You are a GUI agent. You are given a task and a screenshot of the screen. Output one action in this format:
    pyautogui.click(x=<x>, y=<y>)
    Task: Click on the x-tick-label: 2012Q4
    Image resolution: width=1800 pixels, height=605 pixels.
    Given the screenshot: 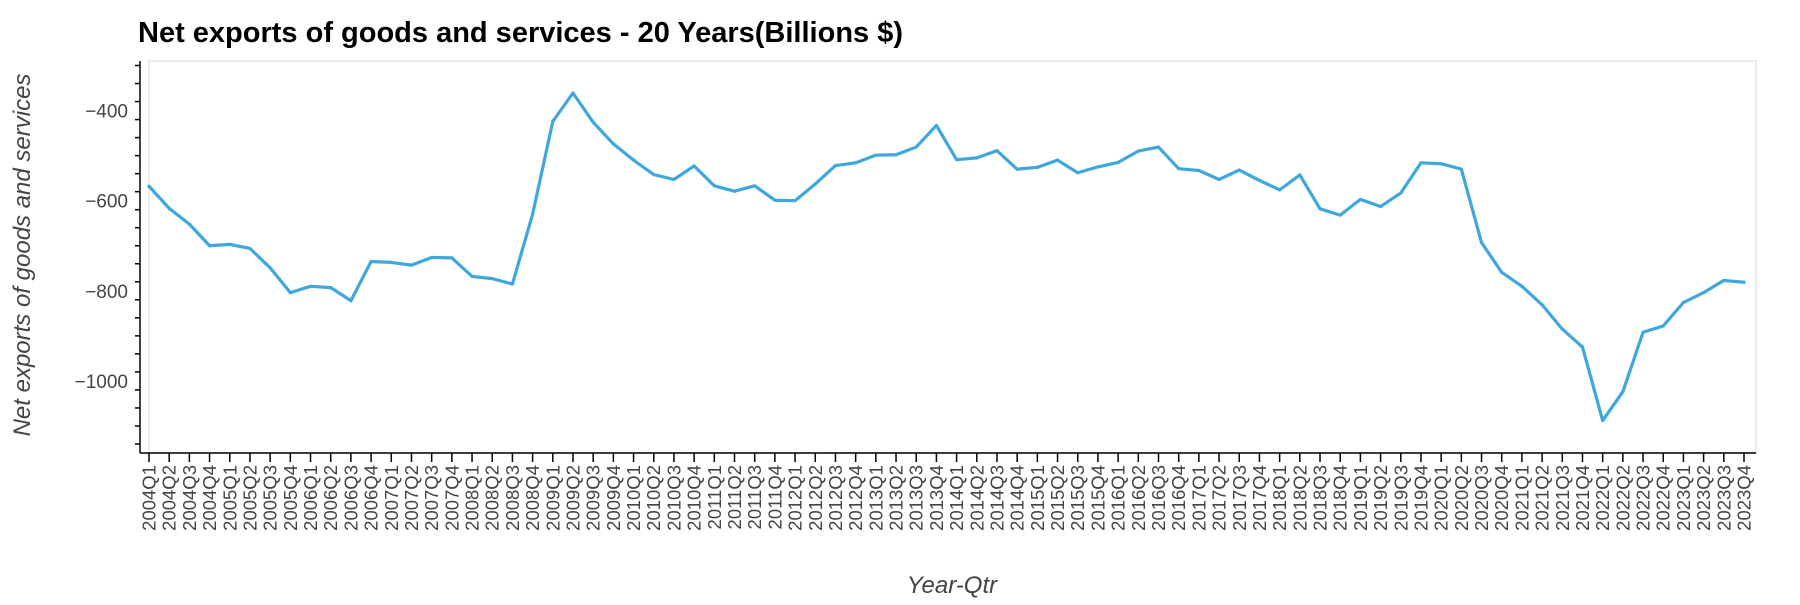 What is the action you would take?
    pyautogui.click(x=855, y=498)
    